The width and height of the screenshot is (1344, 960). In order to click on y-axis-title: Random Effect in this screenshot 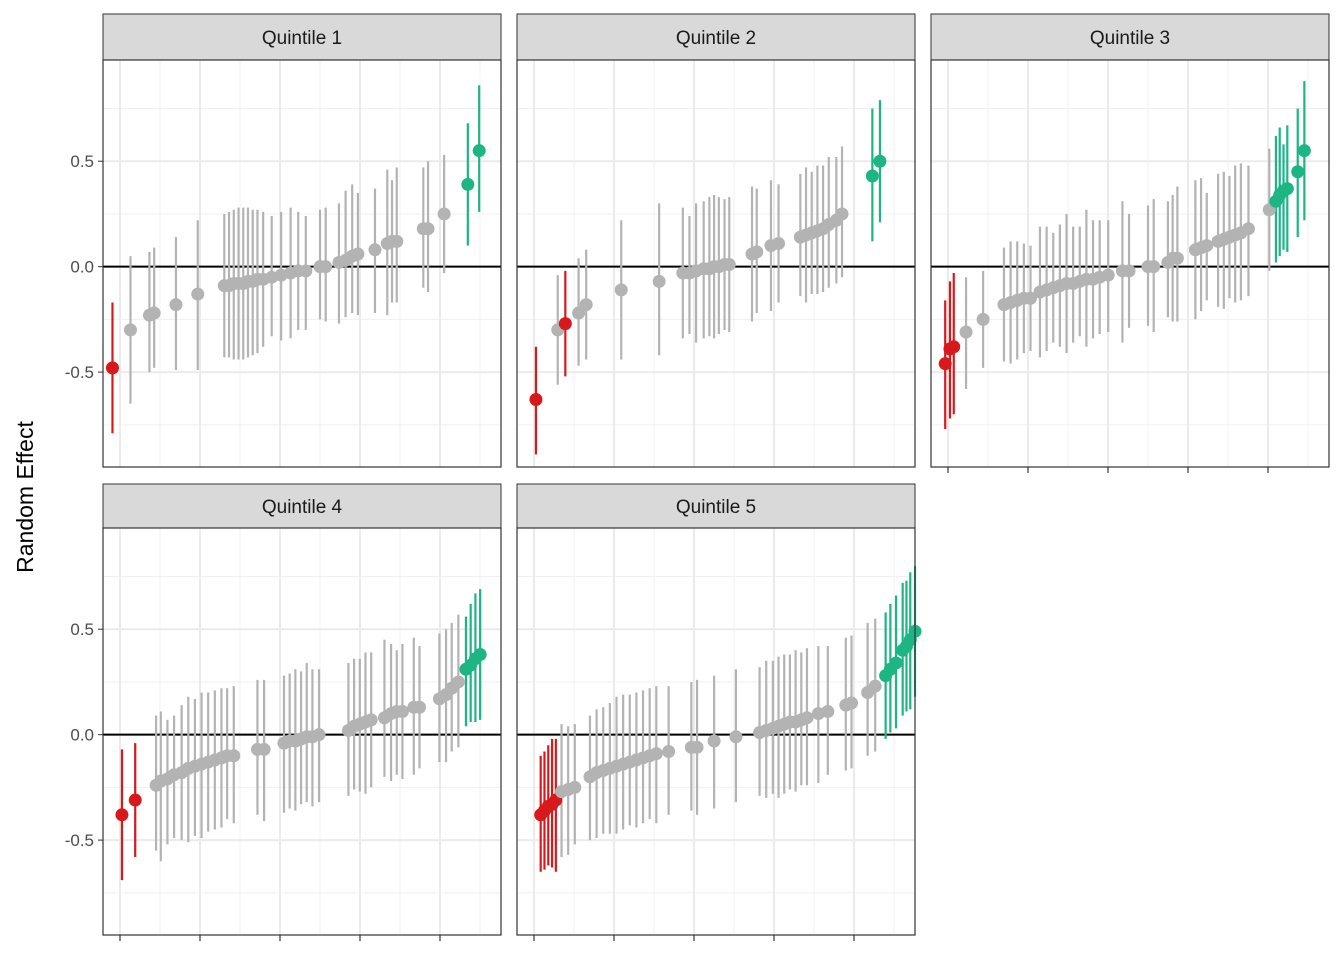, I will do `click(25, 497)`.